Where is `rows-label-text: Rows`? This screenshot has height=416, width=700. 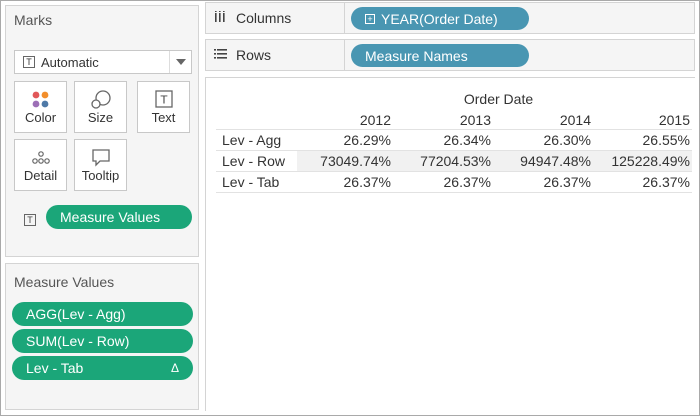
rows-label-text: Rows is located at coordinates (254, 55).